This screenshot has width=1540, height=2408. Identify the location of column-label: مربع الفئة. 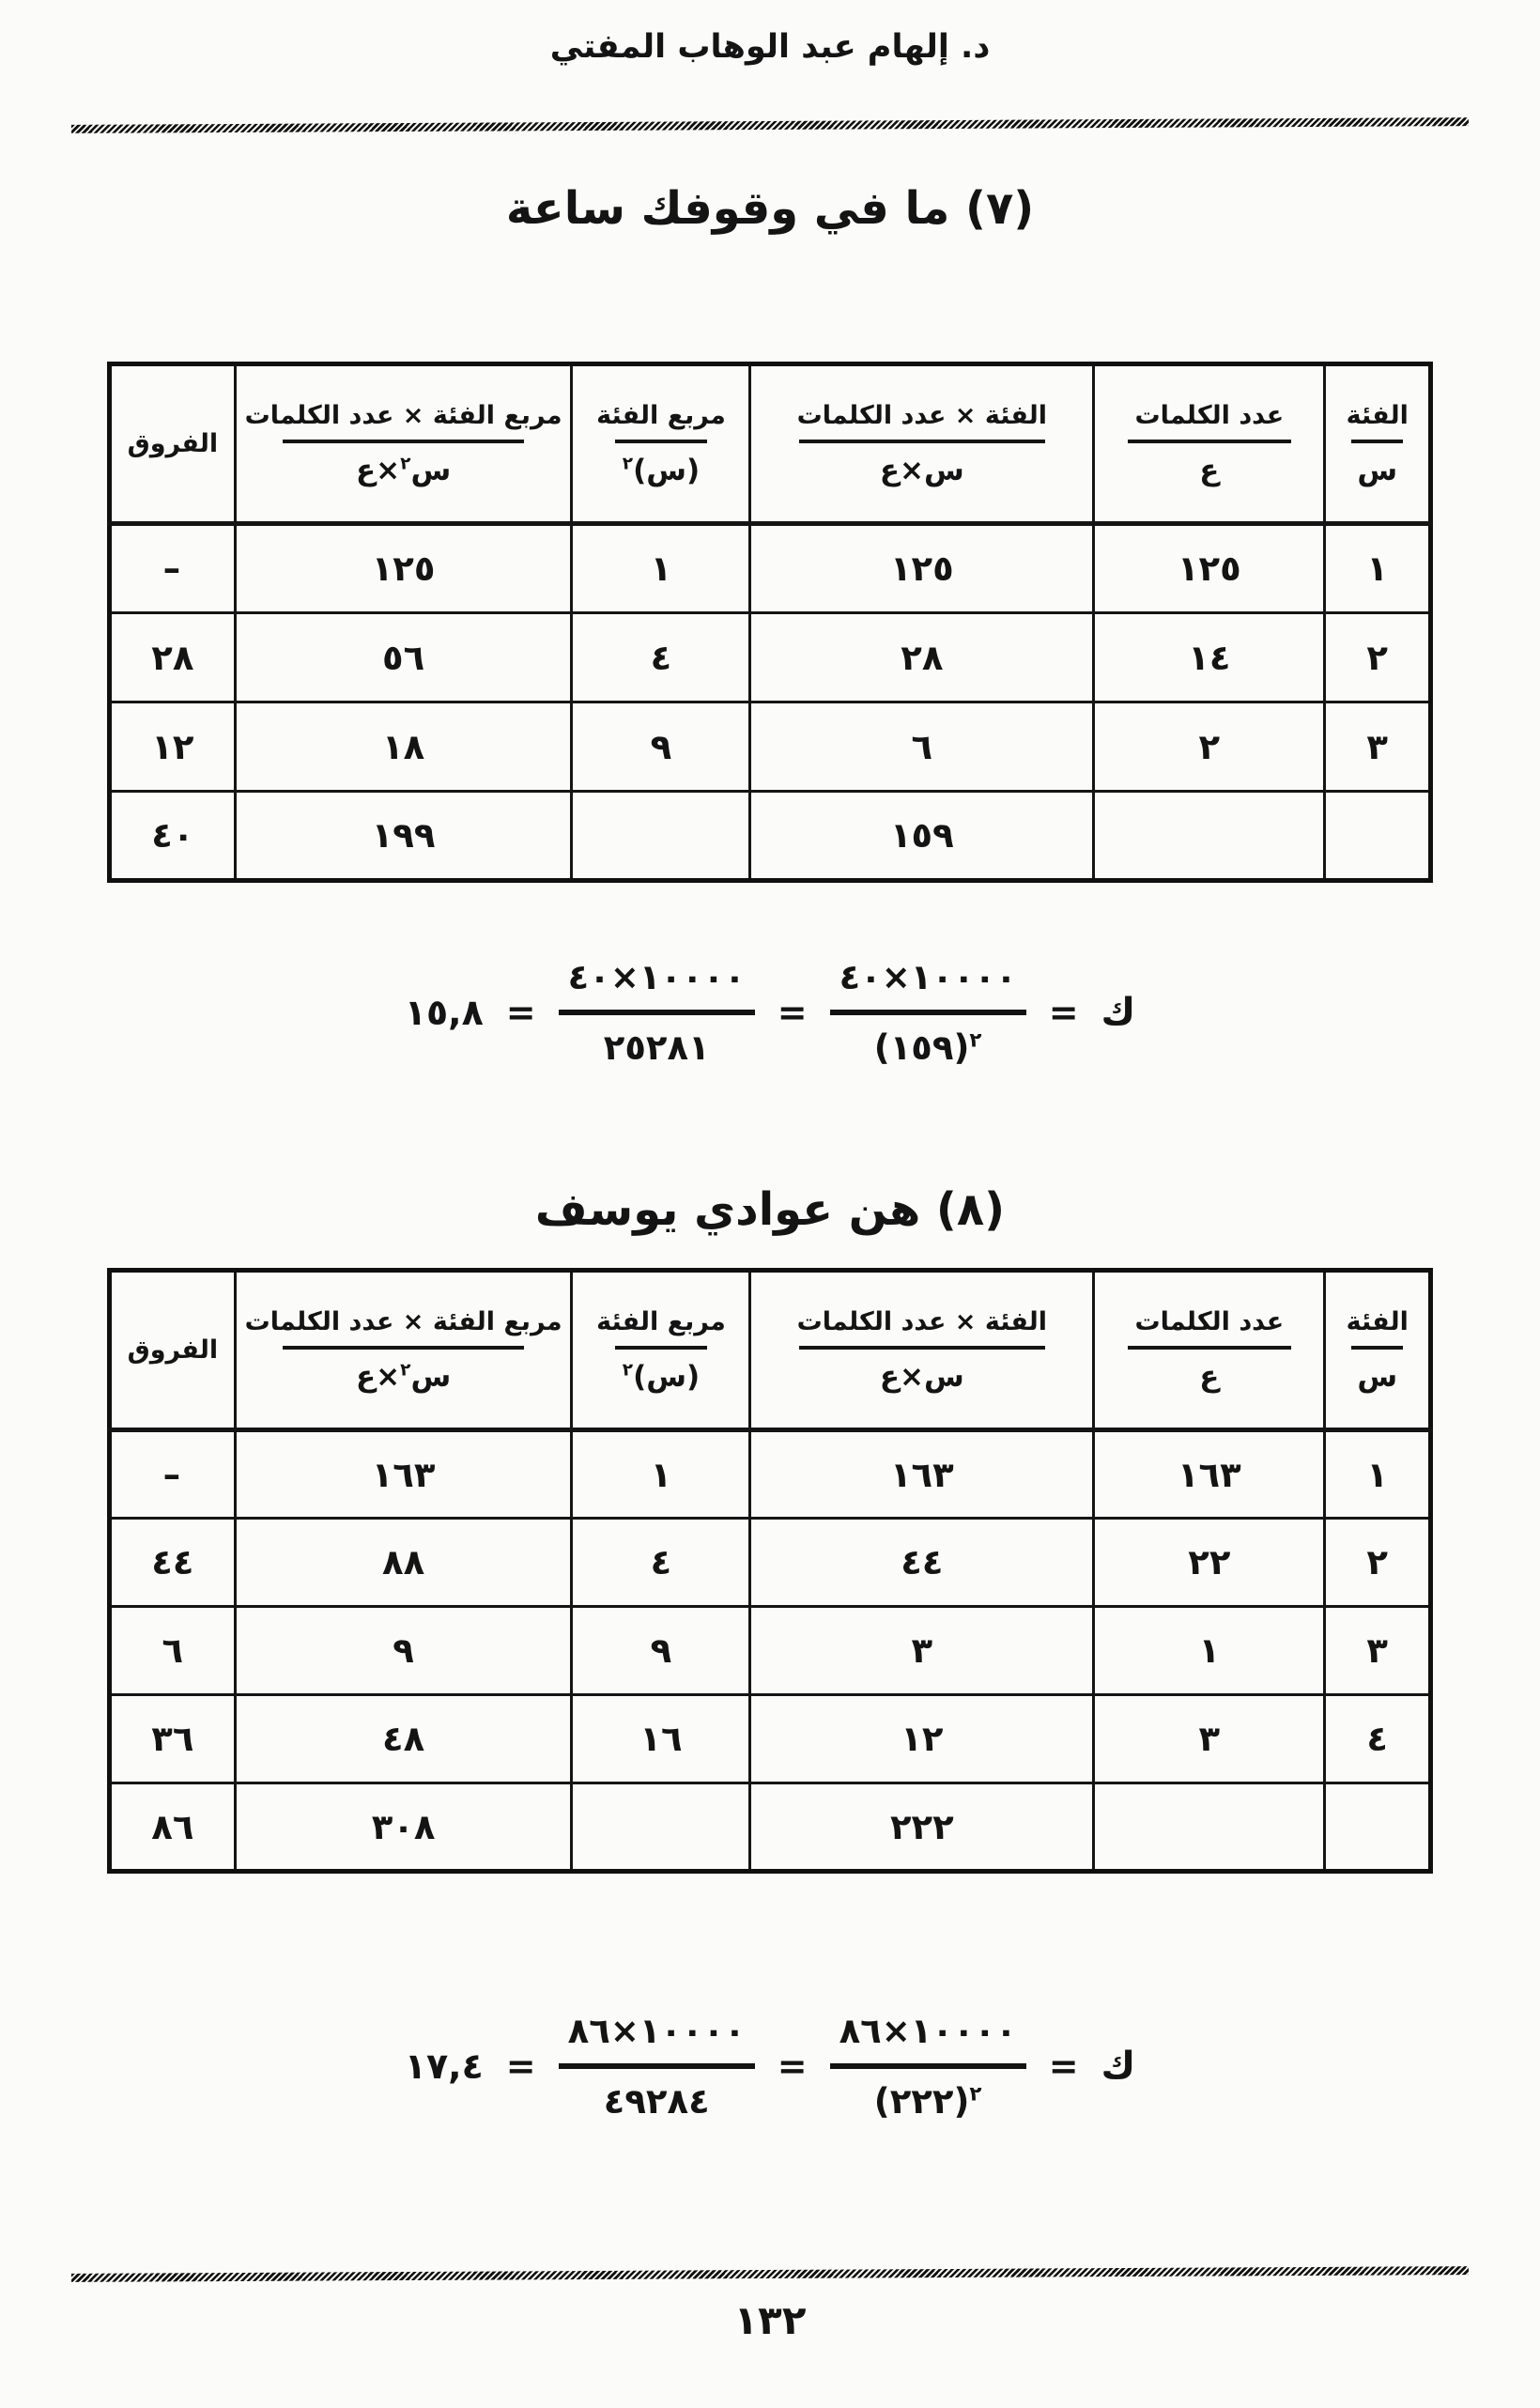
(661, 415).